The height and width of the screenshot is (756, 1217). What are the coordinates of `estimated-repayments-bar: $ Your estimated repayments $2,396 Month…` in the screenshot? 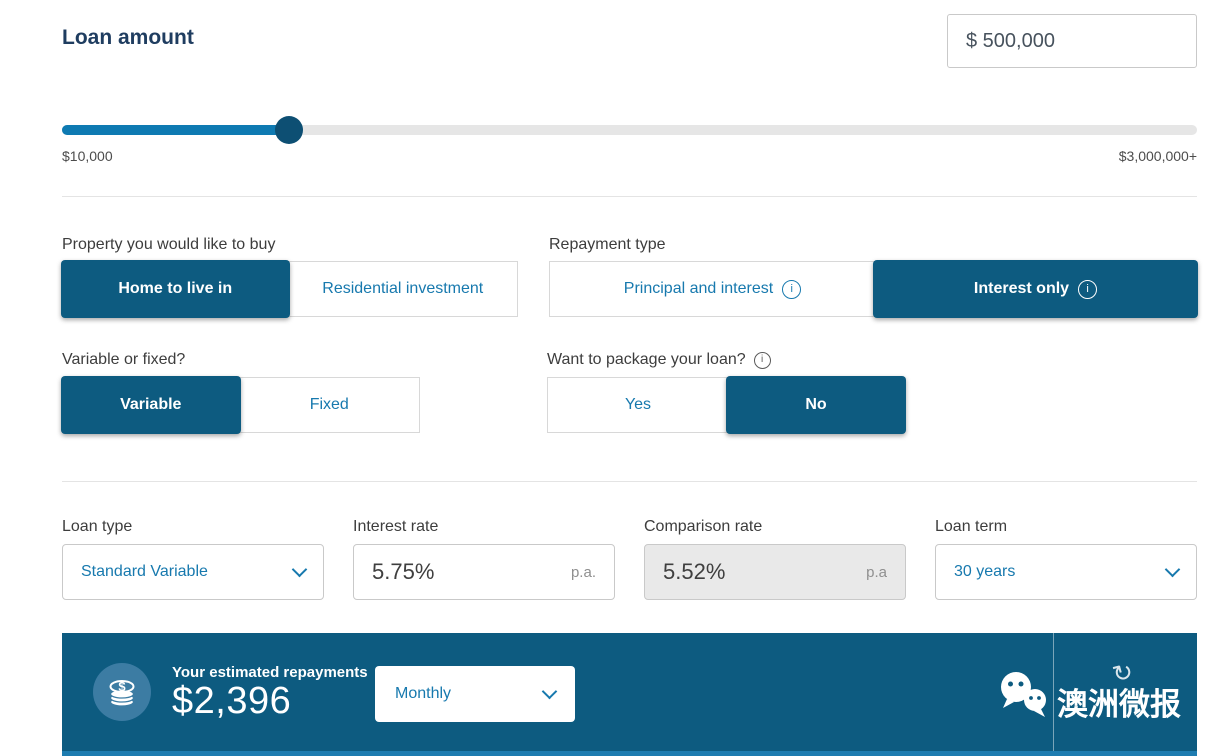 It's located at (629, 692).